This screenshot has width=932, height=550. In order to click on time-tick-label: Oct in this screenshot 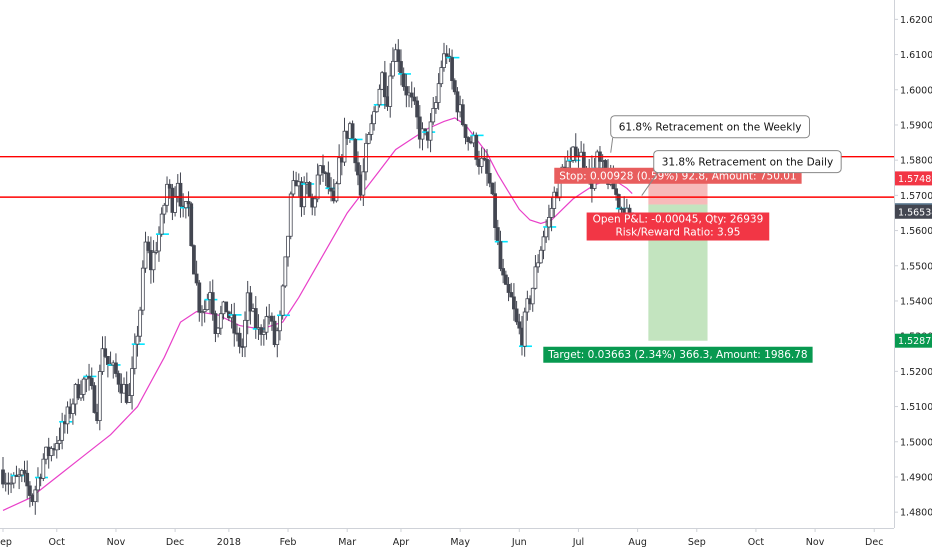, I will do `click(57, 542)`.